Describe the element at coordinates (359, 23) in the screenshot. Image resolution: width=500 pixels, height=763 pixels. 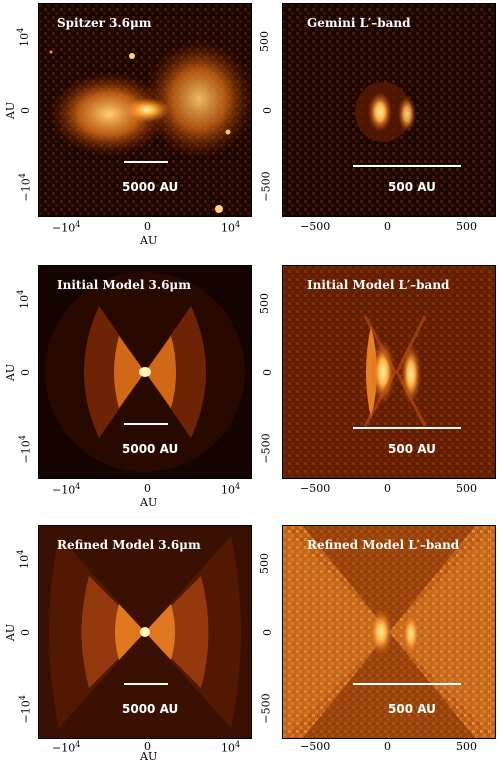
I see `panel-title: Gemini L′–band` at that location.